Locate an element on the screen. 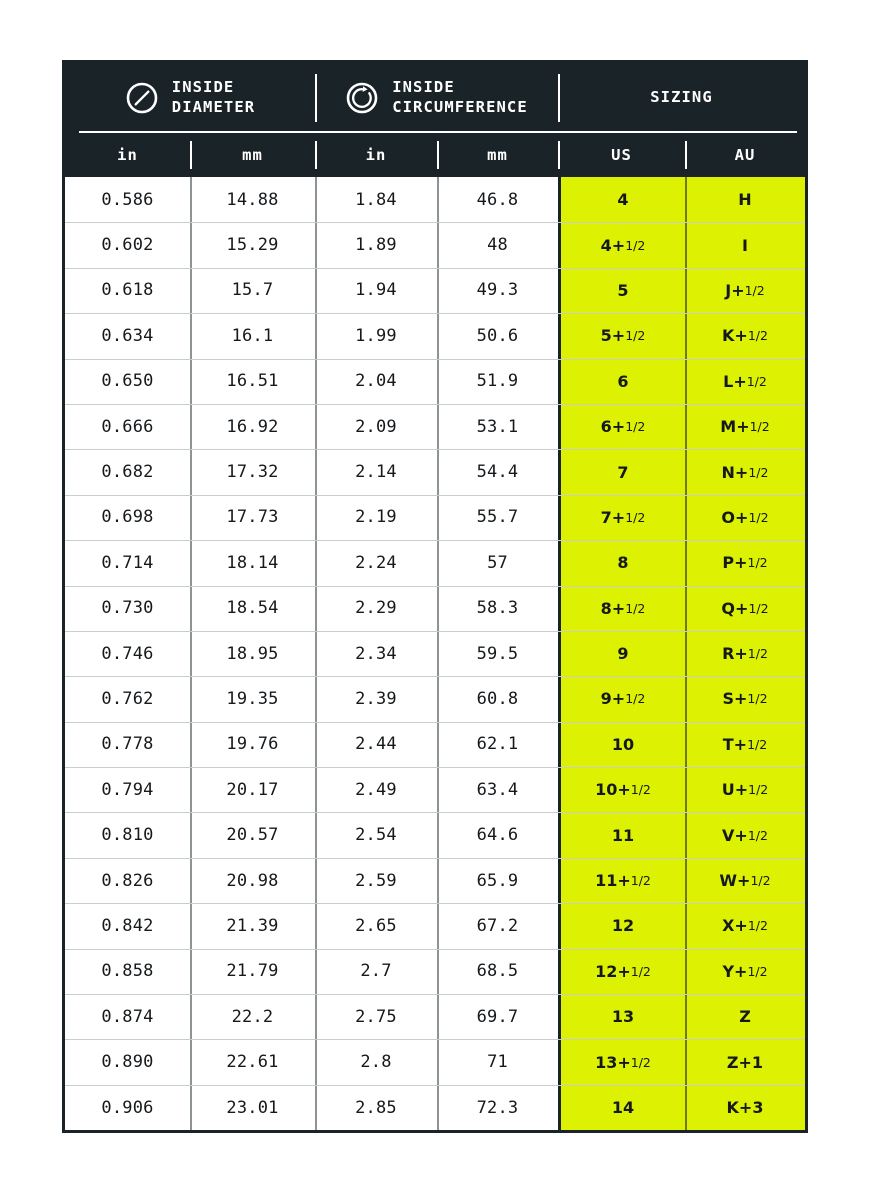  cell-size-au: O+ 1/2 is located at coordinates (745, 517).